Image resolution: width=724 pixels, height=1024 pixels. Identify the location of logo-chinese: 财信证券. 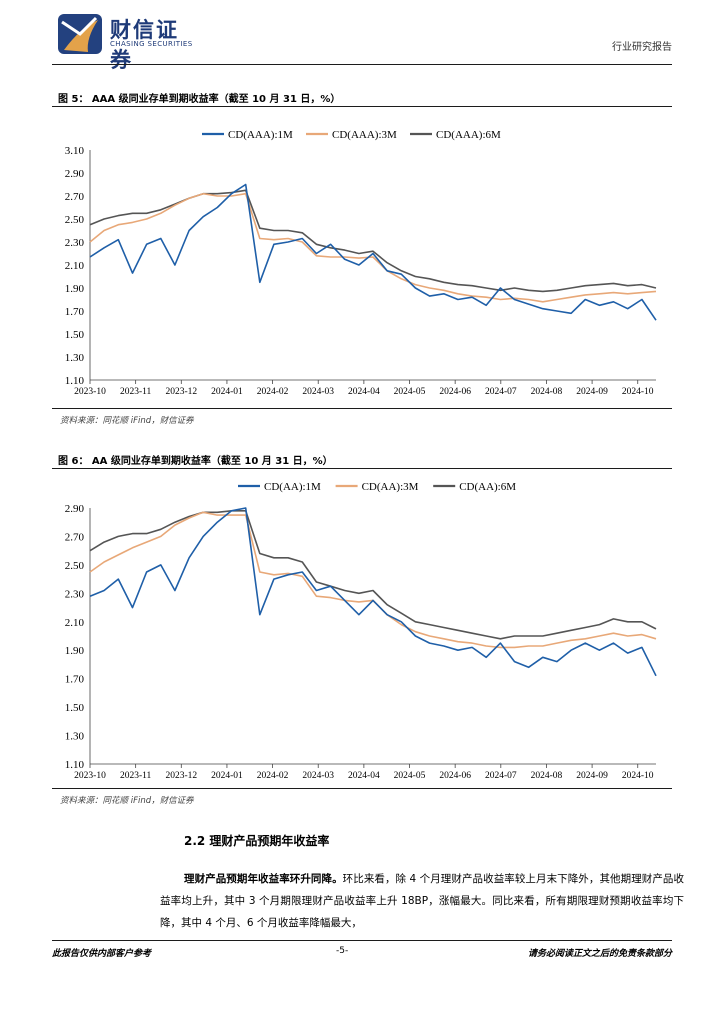
(144, 45).